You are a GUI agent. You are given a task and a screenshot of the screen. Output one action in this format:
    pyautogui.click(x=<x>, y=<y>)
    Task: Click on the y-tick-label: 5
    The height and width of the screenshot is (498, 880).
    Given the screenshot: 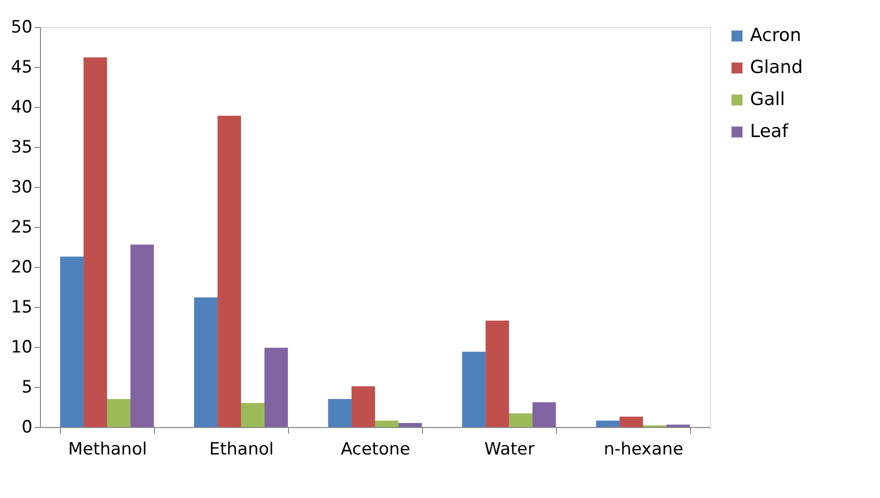 What is the action you would take?
    pyautogui.click(x=27, y=388)
    